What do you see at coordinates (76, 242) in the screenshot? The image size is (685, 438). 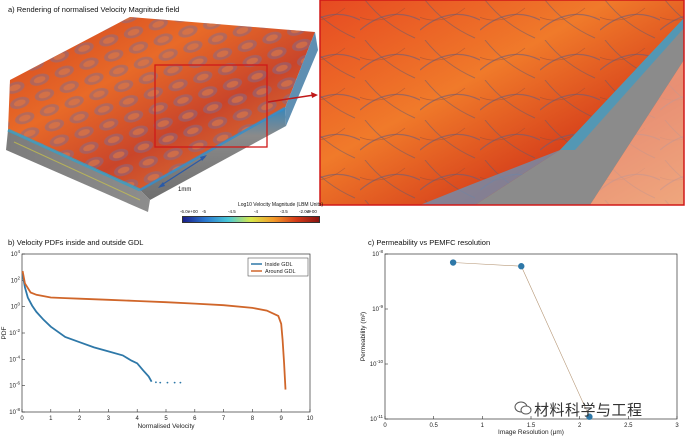 I see `panel-b-title: b) Velocity PDFs inside and outside GDL` at bounding box center [76, 242].